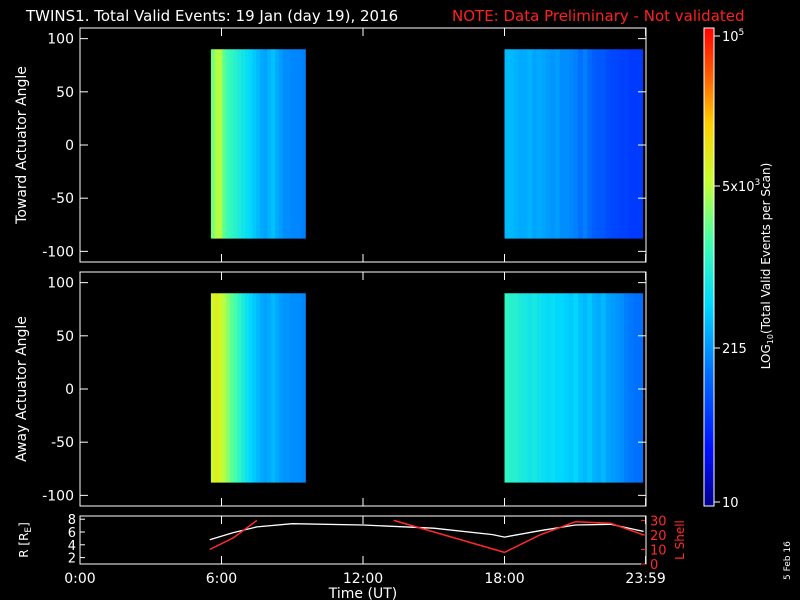  Describe the element at coordinates (221, 579) in the screenshot. I see `xtick-label: 6:00` at that location.